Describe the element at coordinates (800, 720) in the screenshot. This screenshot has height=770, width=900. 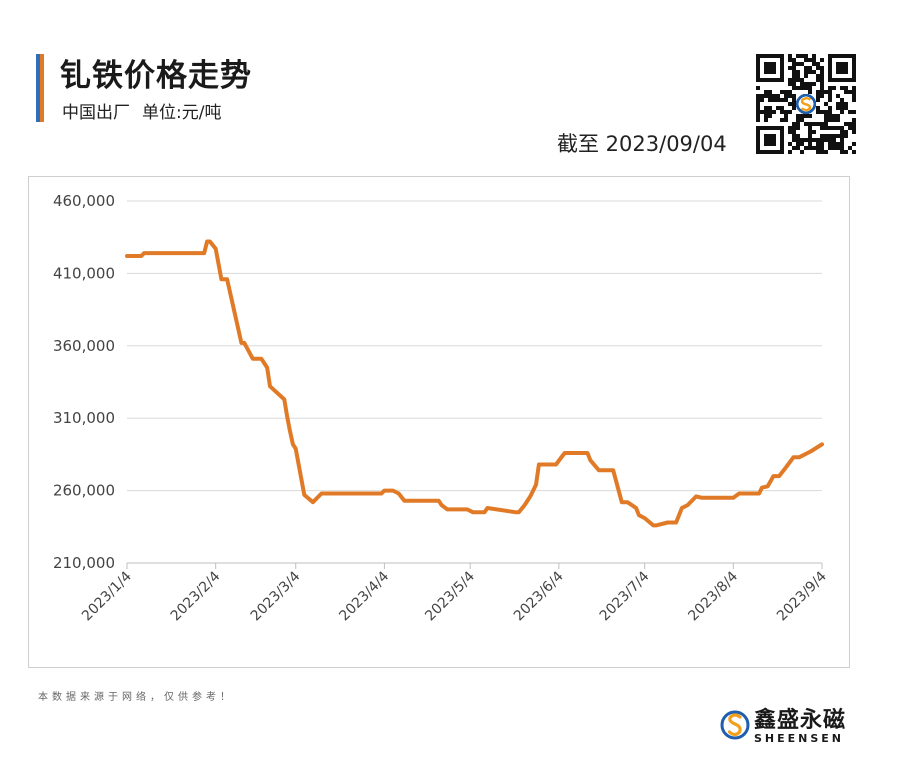
I see `brand-name: 鑫盛永磁` at that location.